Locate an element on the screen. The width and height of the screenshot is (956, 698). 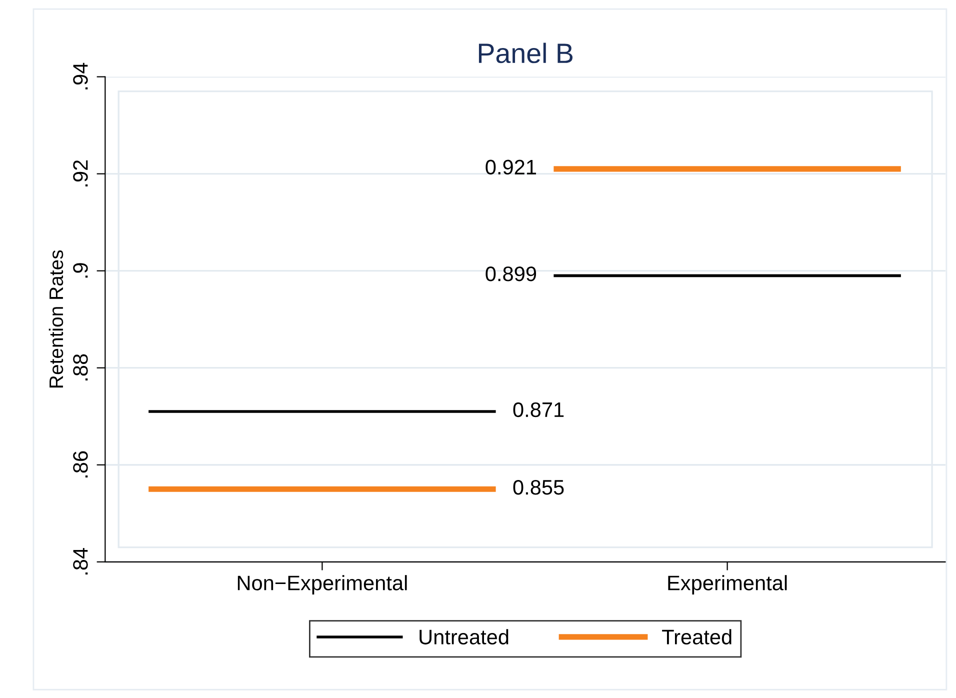
data-label: 0.871 is located at coordinates (538, 410).